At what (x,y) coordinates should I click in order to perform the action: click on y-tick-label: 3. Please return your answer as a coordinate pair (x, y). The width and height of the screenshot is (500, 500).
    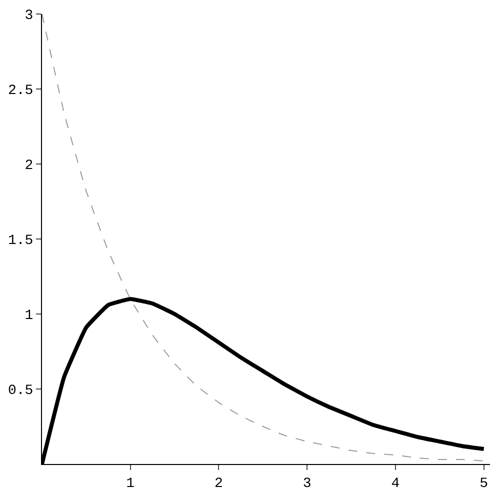
    Looking at the image, I should click on (29, 16).